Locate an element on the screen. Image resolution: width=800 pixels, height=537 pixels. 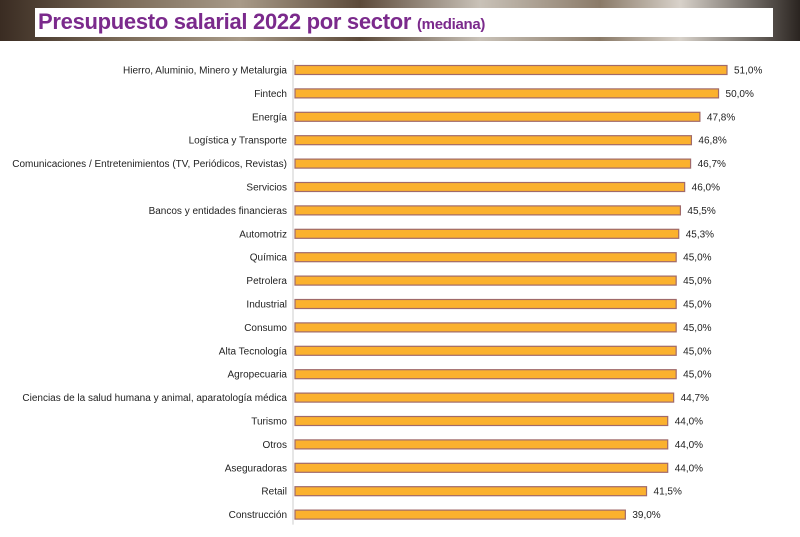
category-label: Retail is located at coordinates (274, 492).